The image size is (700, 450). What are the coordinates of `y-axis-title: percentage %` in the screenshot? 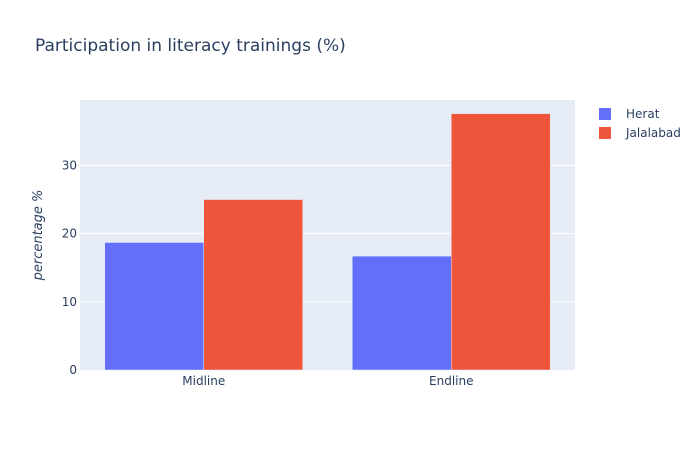 It's located at (38, 236).